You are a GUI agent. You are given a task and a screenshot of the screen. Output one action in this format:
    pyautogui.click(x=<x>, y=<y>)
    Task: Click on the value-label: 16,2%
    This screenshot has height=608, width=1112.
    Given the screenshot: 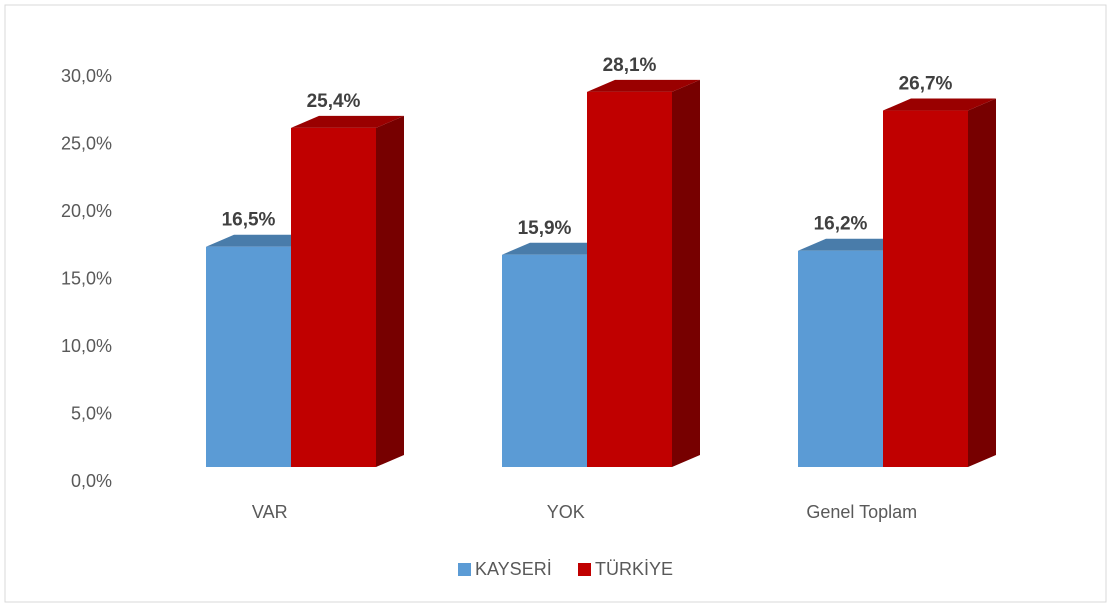 What is the action you would take?
    pyautogui.click(x=841, y=224)
    